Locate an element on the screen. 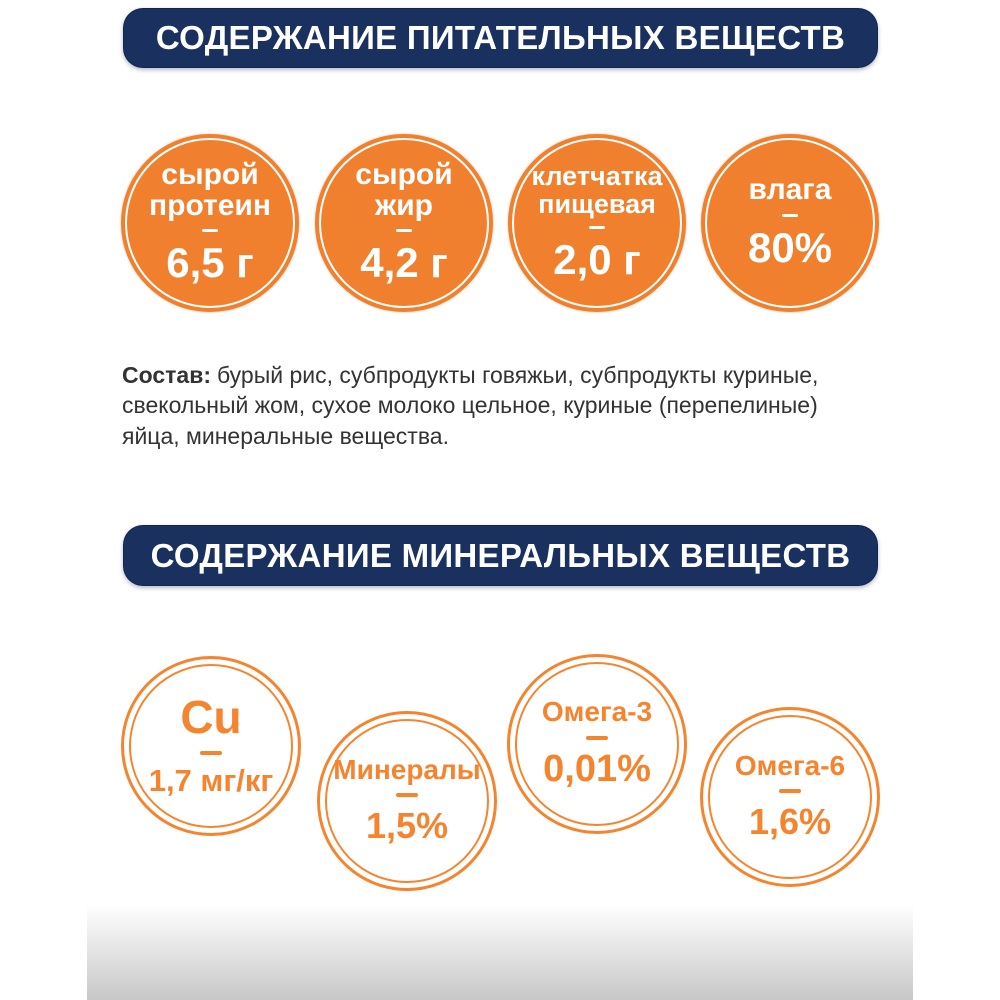  composition-label: Состав: is located at coordinates (167, 375).